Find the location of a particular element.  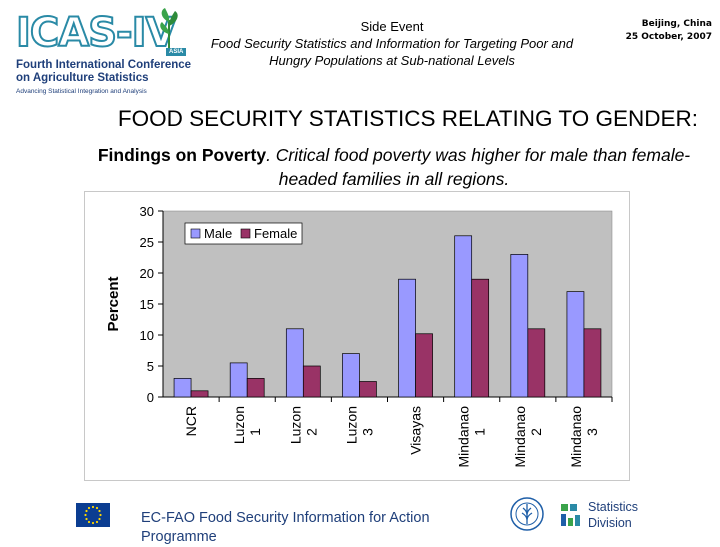

x-tick-label: Mindanao2 is located at coordinates (528, 437).